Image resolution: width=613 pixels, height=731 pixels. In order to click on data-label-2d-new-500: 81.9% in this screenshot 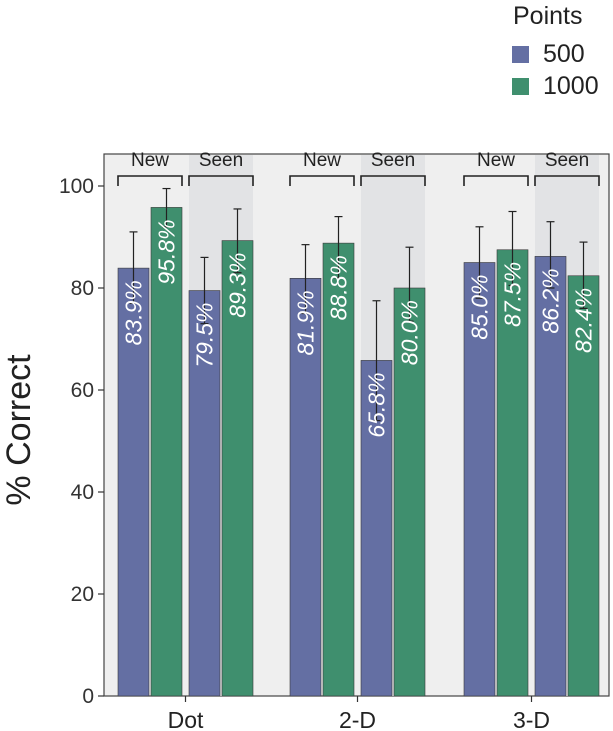, I will do `click(306, 322)`.